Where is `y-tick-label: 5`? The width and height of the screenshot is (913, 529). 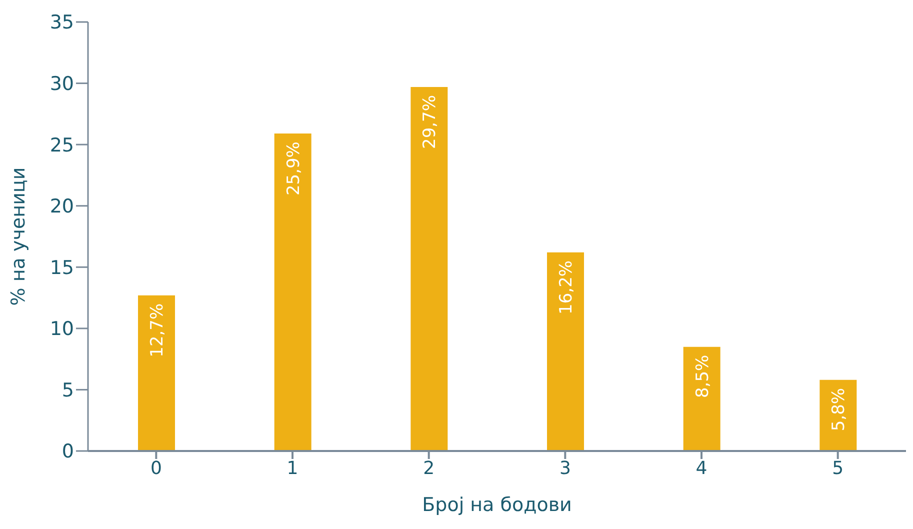
y-tick-label: 5 is located at coordinates (68, 390).